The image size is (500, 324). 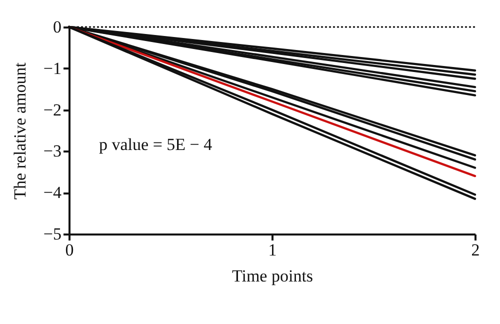 I want to click on y-tick-label: 0, so click(x=57, y=27).